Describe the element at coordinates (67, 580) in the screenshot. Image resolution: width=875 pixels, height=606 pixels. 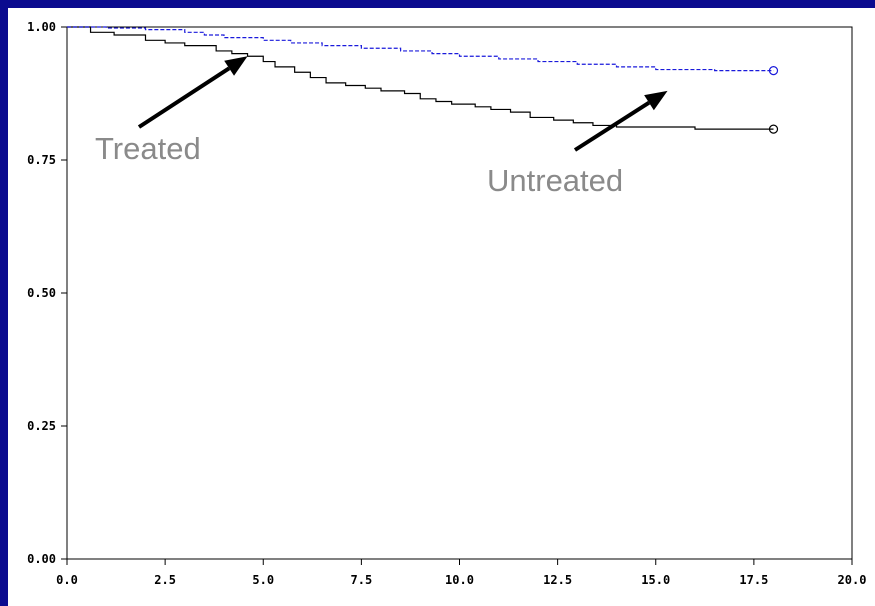
I see `x-tick-label-0: 0.0` at that location.